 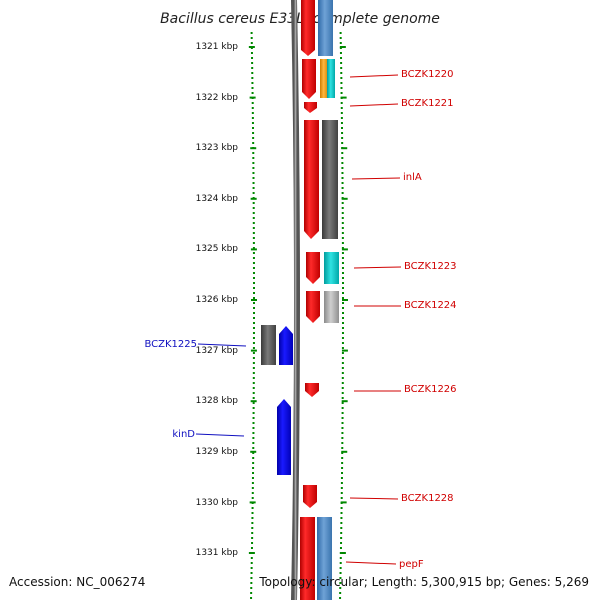 What do you see at coordinates (217, 503) in the screenshot?
I see `ruler-label: 1330 kbp` at bounding box center [217, 503].